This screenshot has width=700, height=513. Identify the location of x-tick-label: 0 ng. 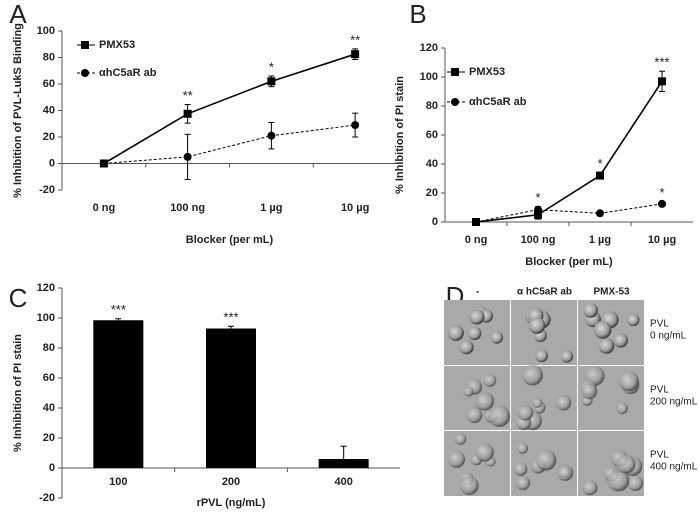
(104, 208).